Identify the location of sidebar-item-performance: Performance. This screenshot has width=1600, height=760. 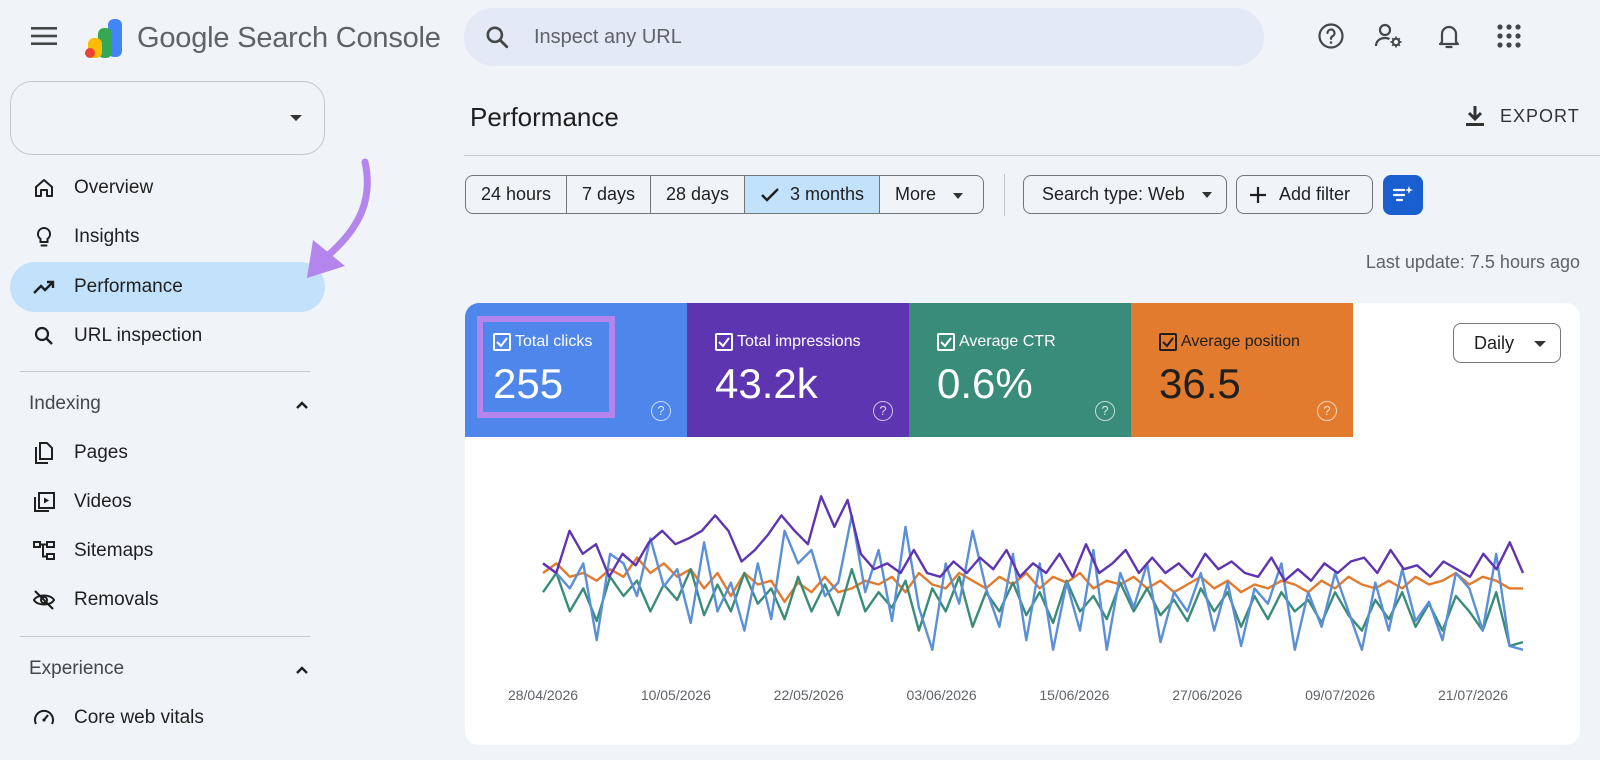
(167, 287).